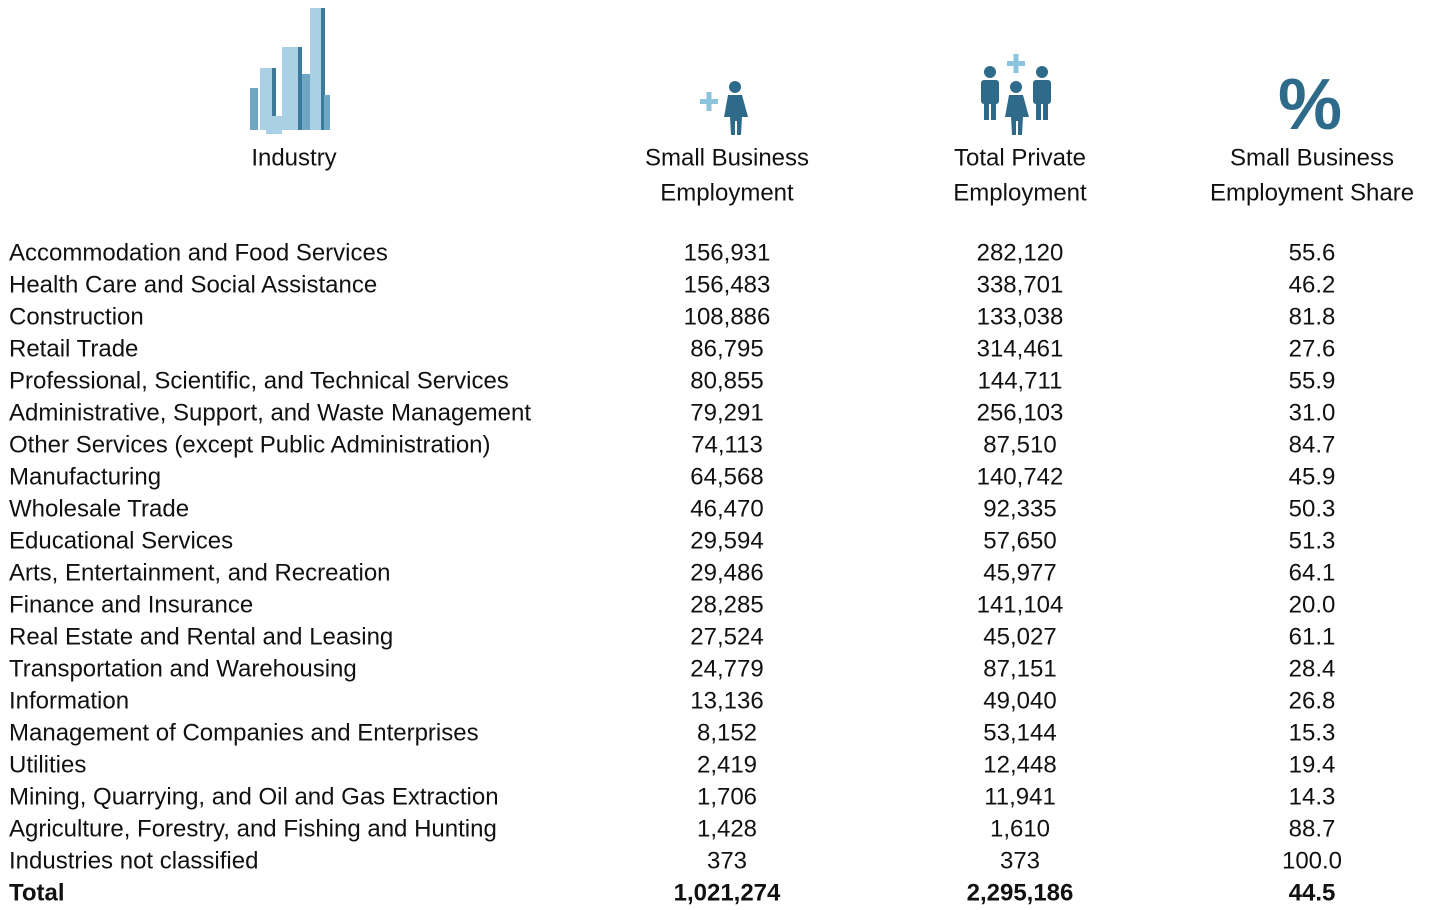 The image size is (1436, 910). I want to click on cell: 27.6, so click(1312, 348).